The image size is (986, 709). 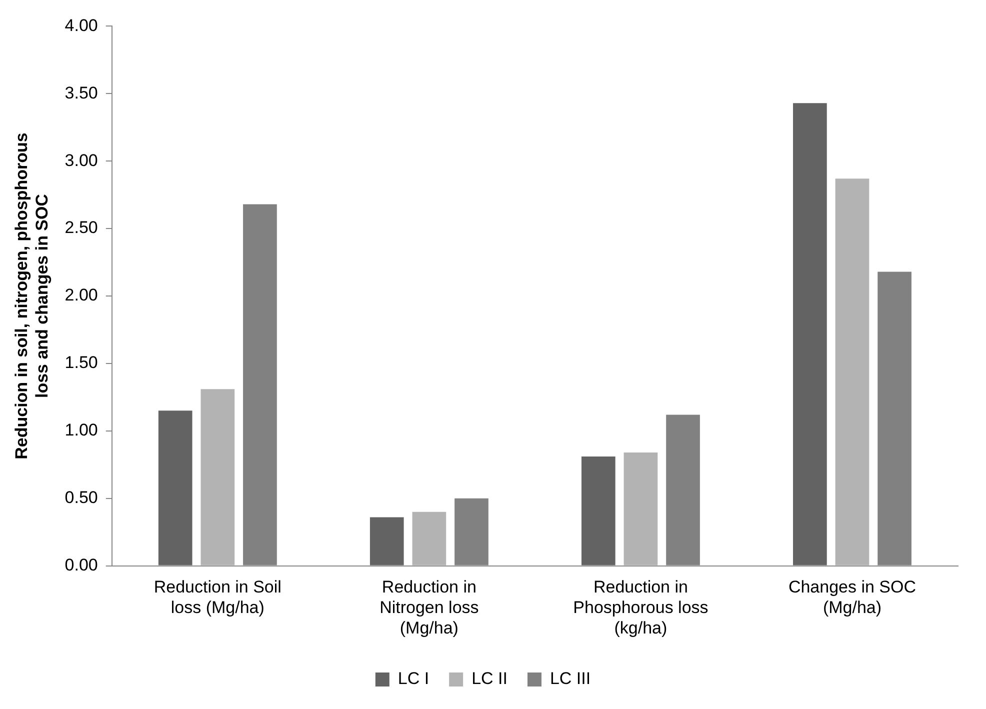 I want to click on y-tick-label: 0.50, so click(x=81, y=498).